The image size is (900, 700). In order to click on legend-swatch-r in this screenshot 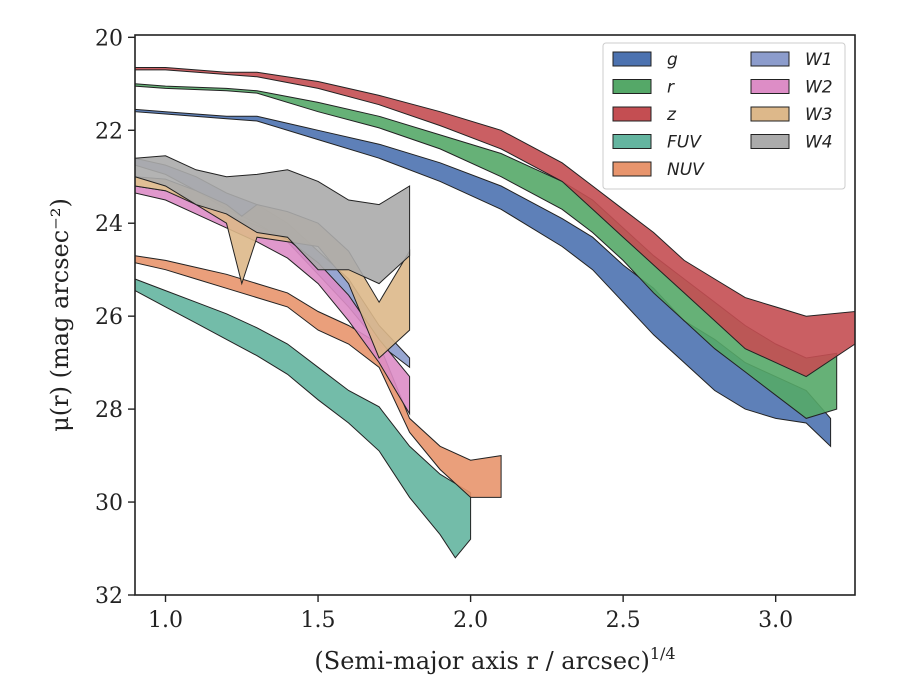, I will do `click(632, 86)`.